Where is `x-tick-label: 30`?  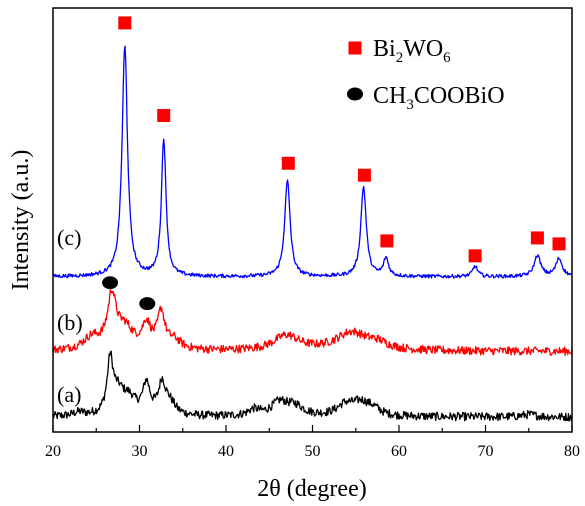
x-tick-label: 30 is located at coordinates (140, 451).